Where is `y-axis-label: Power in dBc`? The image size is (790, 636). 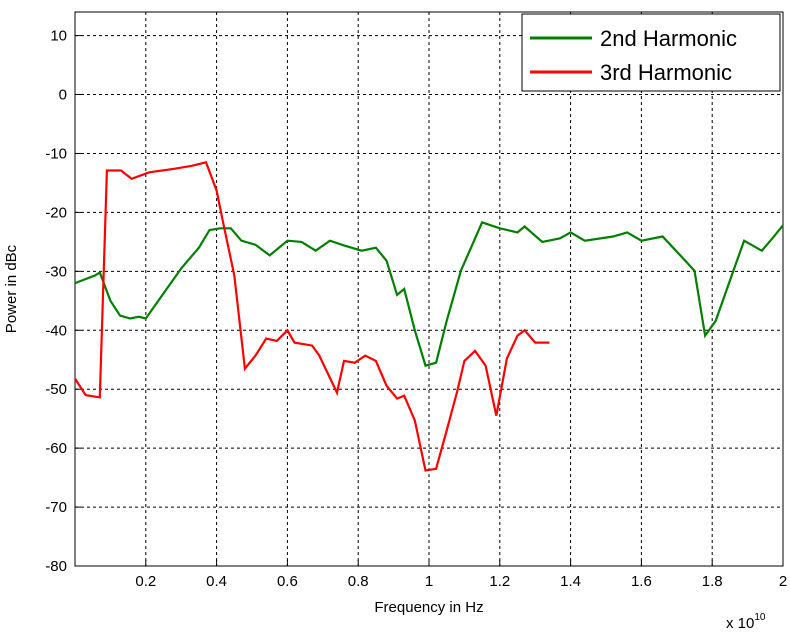
y-axis-label: Power in dBc is located at coordinates (11, 288).